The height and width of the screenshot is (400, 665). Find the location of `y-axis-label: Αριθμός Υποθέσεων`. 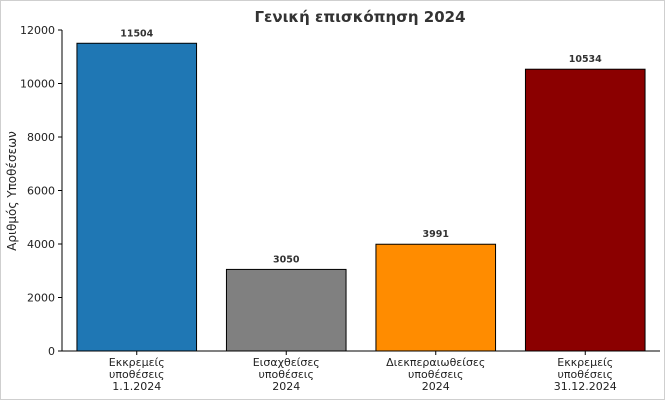

y-axis-label: Αριθμός Υποθέσεων is located at coordinates (12, 191).